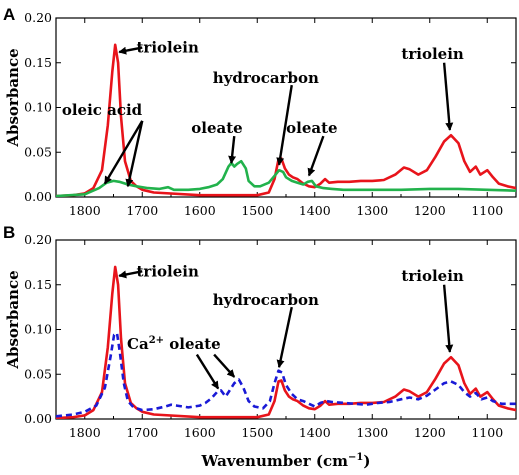  Describe the element at coordinates (13, 97) in the screenshot. I see `y-axis-title-a: Absorbance` at that location.